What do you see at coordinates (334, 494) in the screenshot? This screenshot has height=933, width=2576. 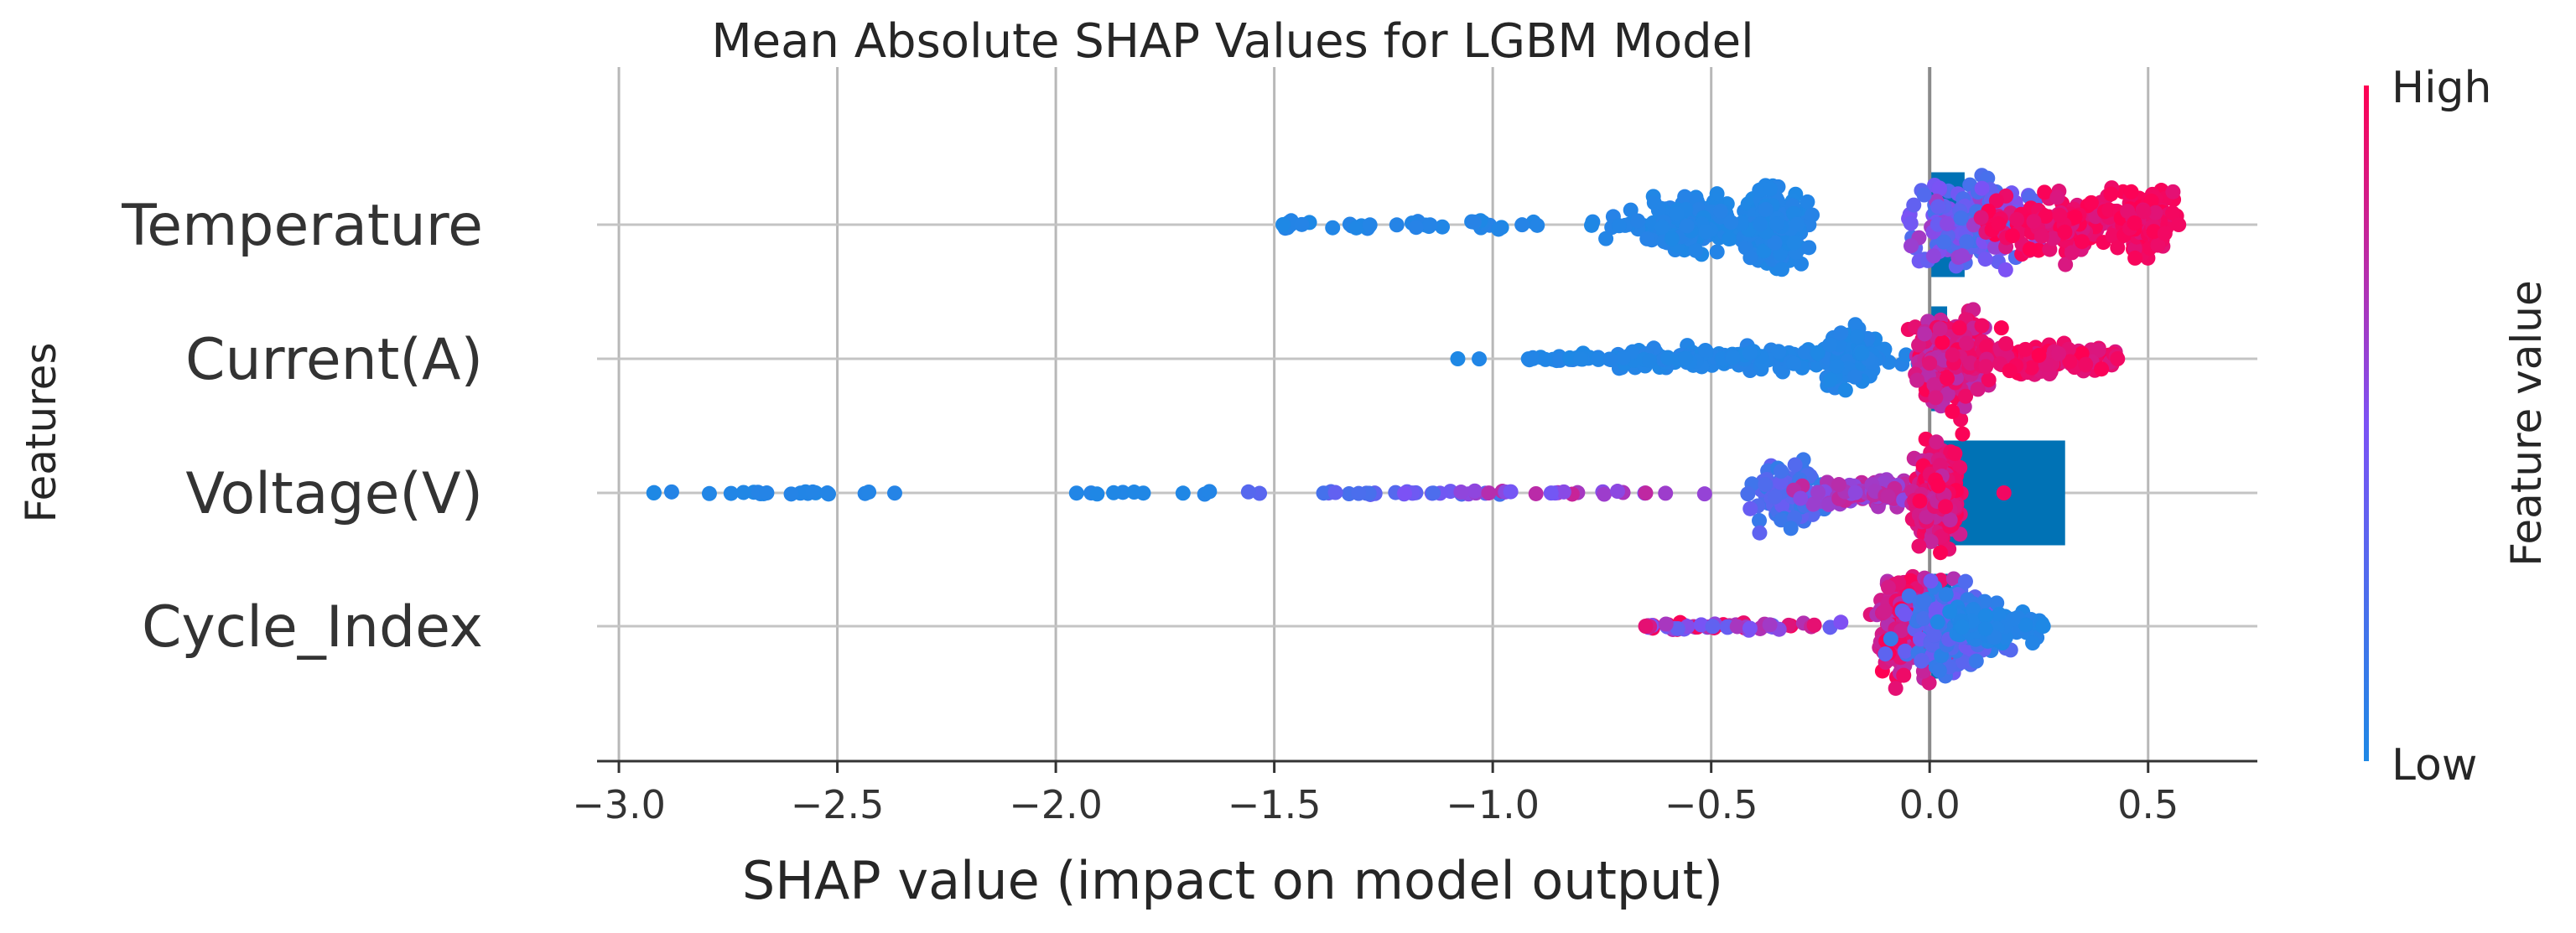 I see `feature-label: Voltage(V)` at bounding box center [334, 494].